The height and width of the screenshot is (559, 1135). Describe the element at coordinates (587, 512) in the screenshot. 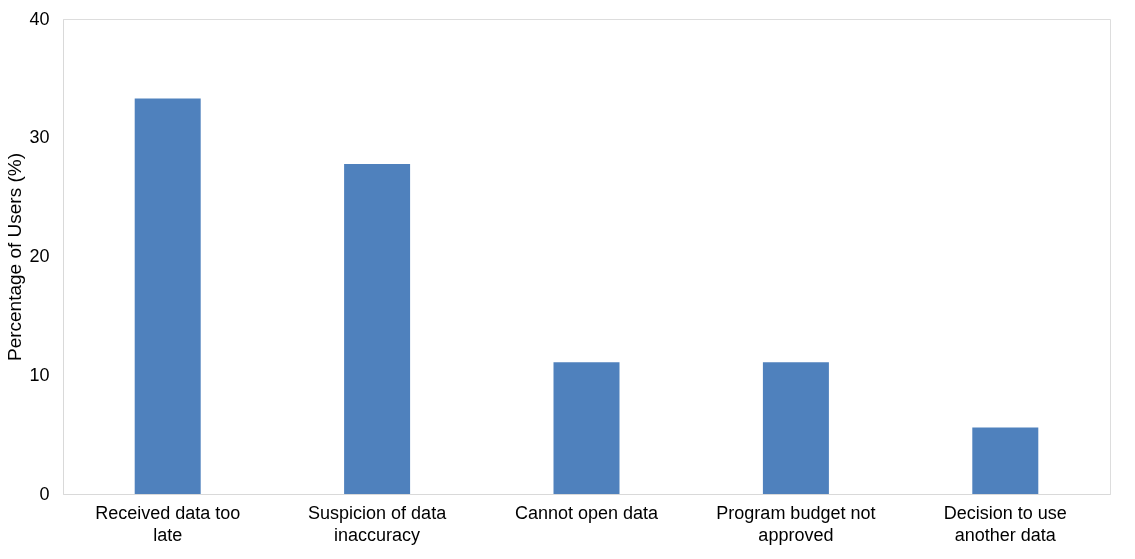

I see `x-tick-label: Cannot open data` at that location.